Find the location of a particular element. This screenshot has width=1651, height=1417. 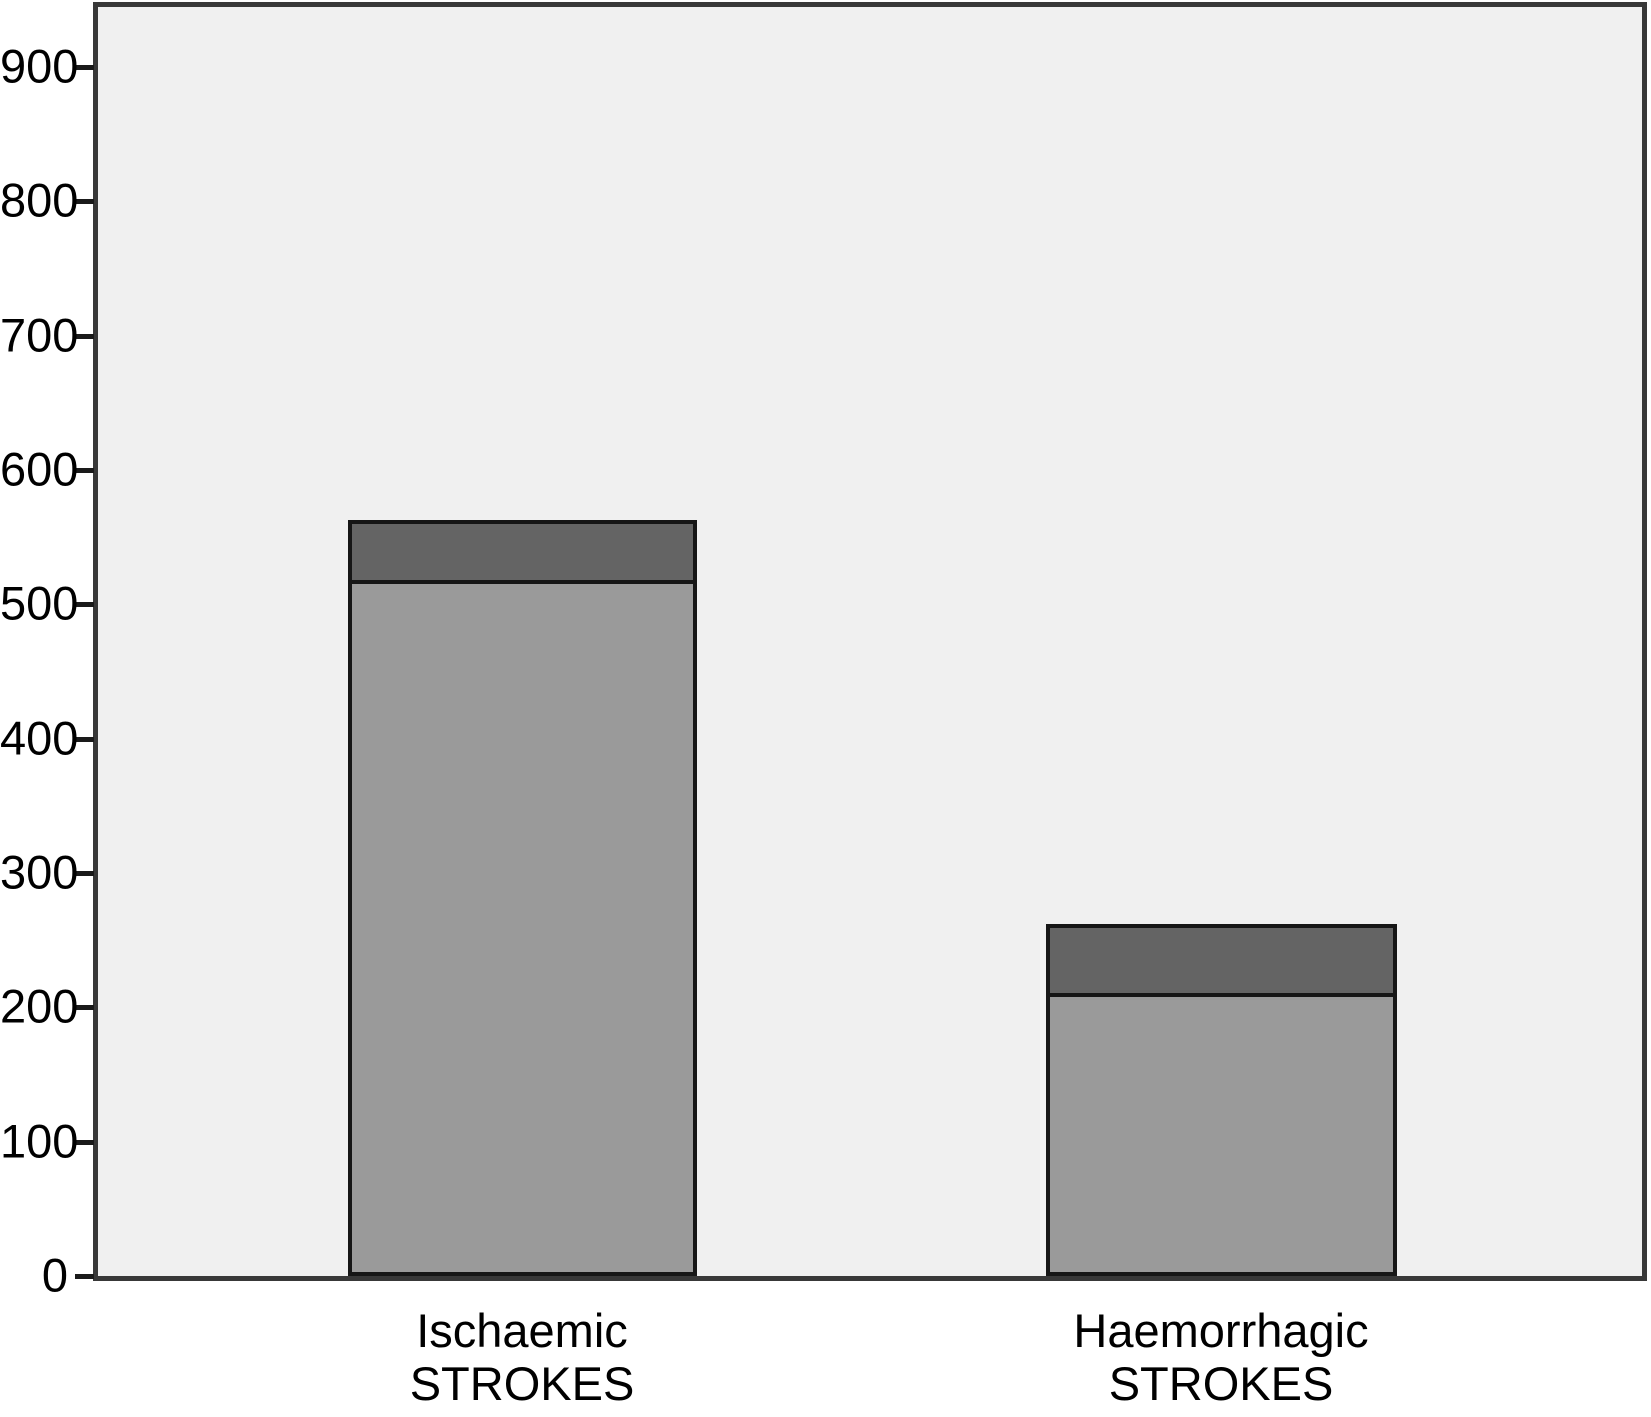

y-tick-label: 400 is located at coordinates (39, 738).